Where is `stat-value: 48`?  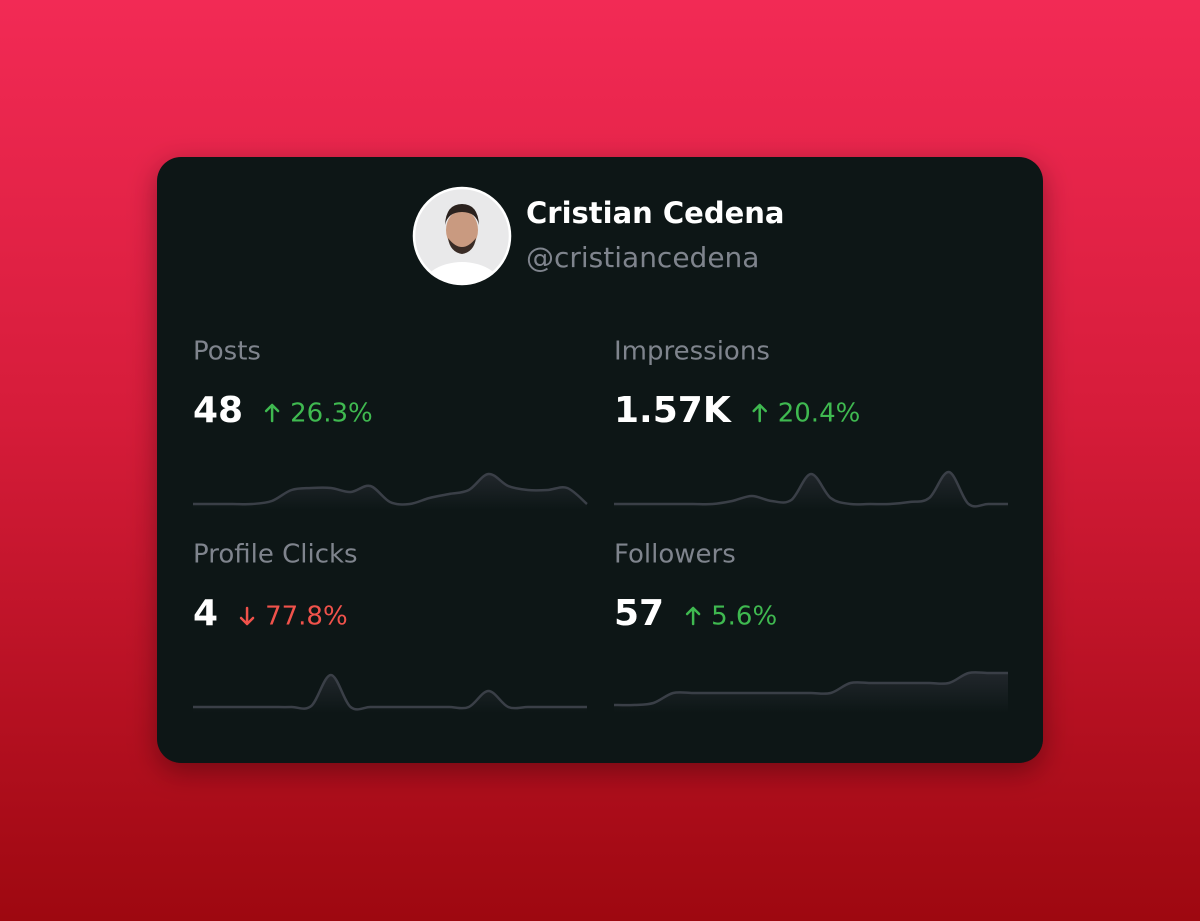
stat-value: 48 is located at coordinates (218, 410).